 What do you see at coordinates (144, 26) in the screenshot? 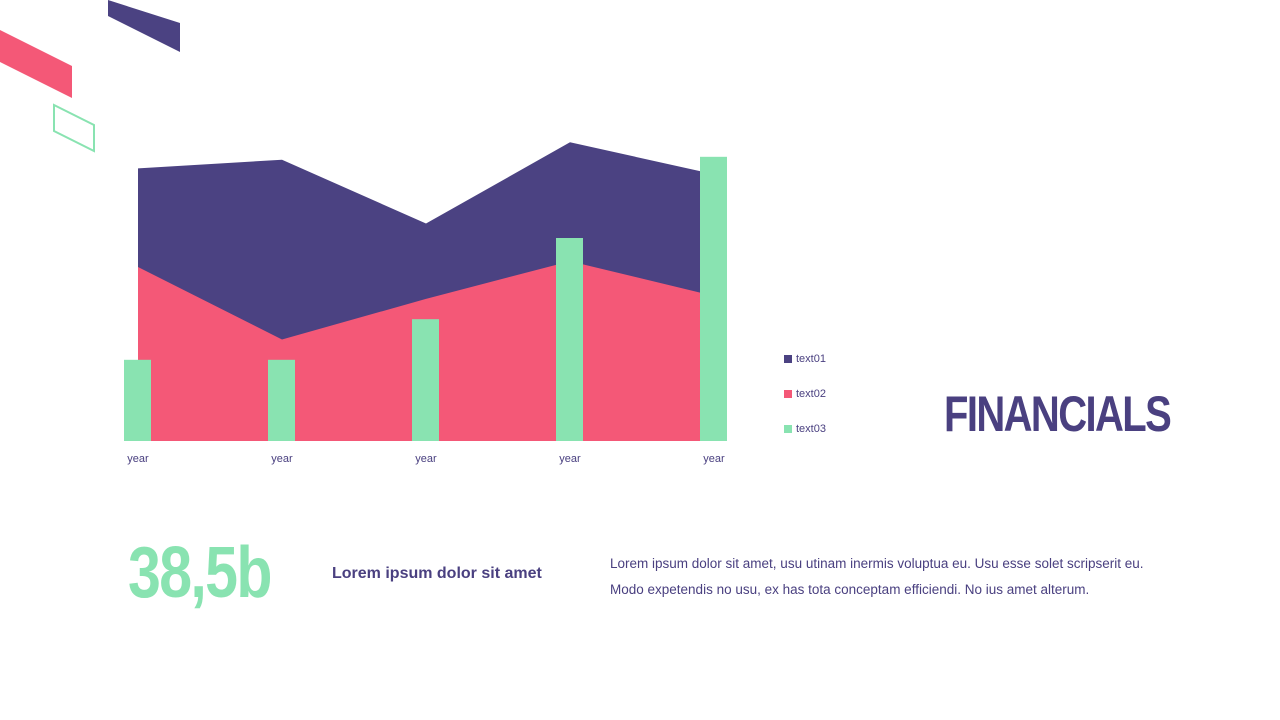
I see `purple-stripe-decoration` at bounding box center [144, 26].